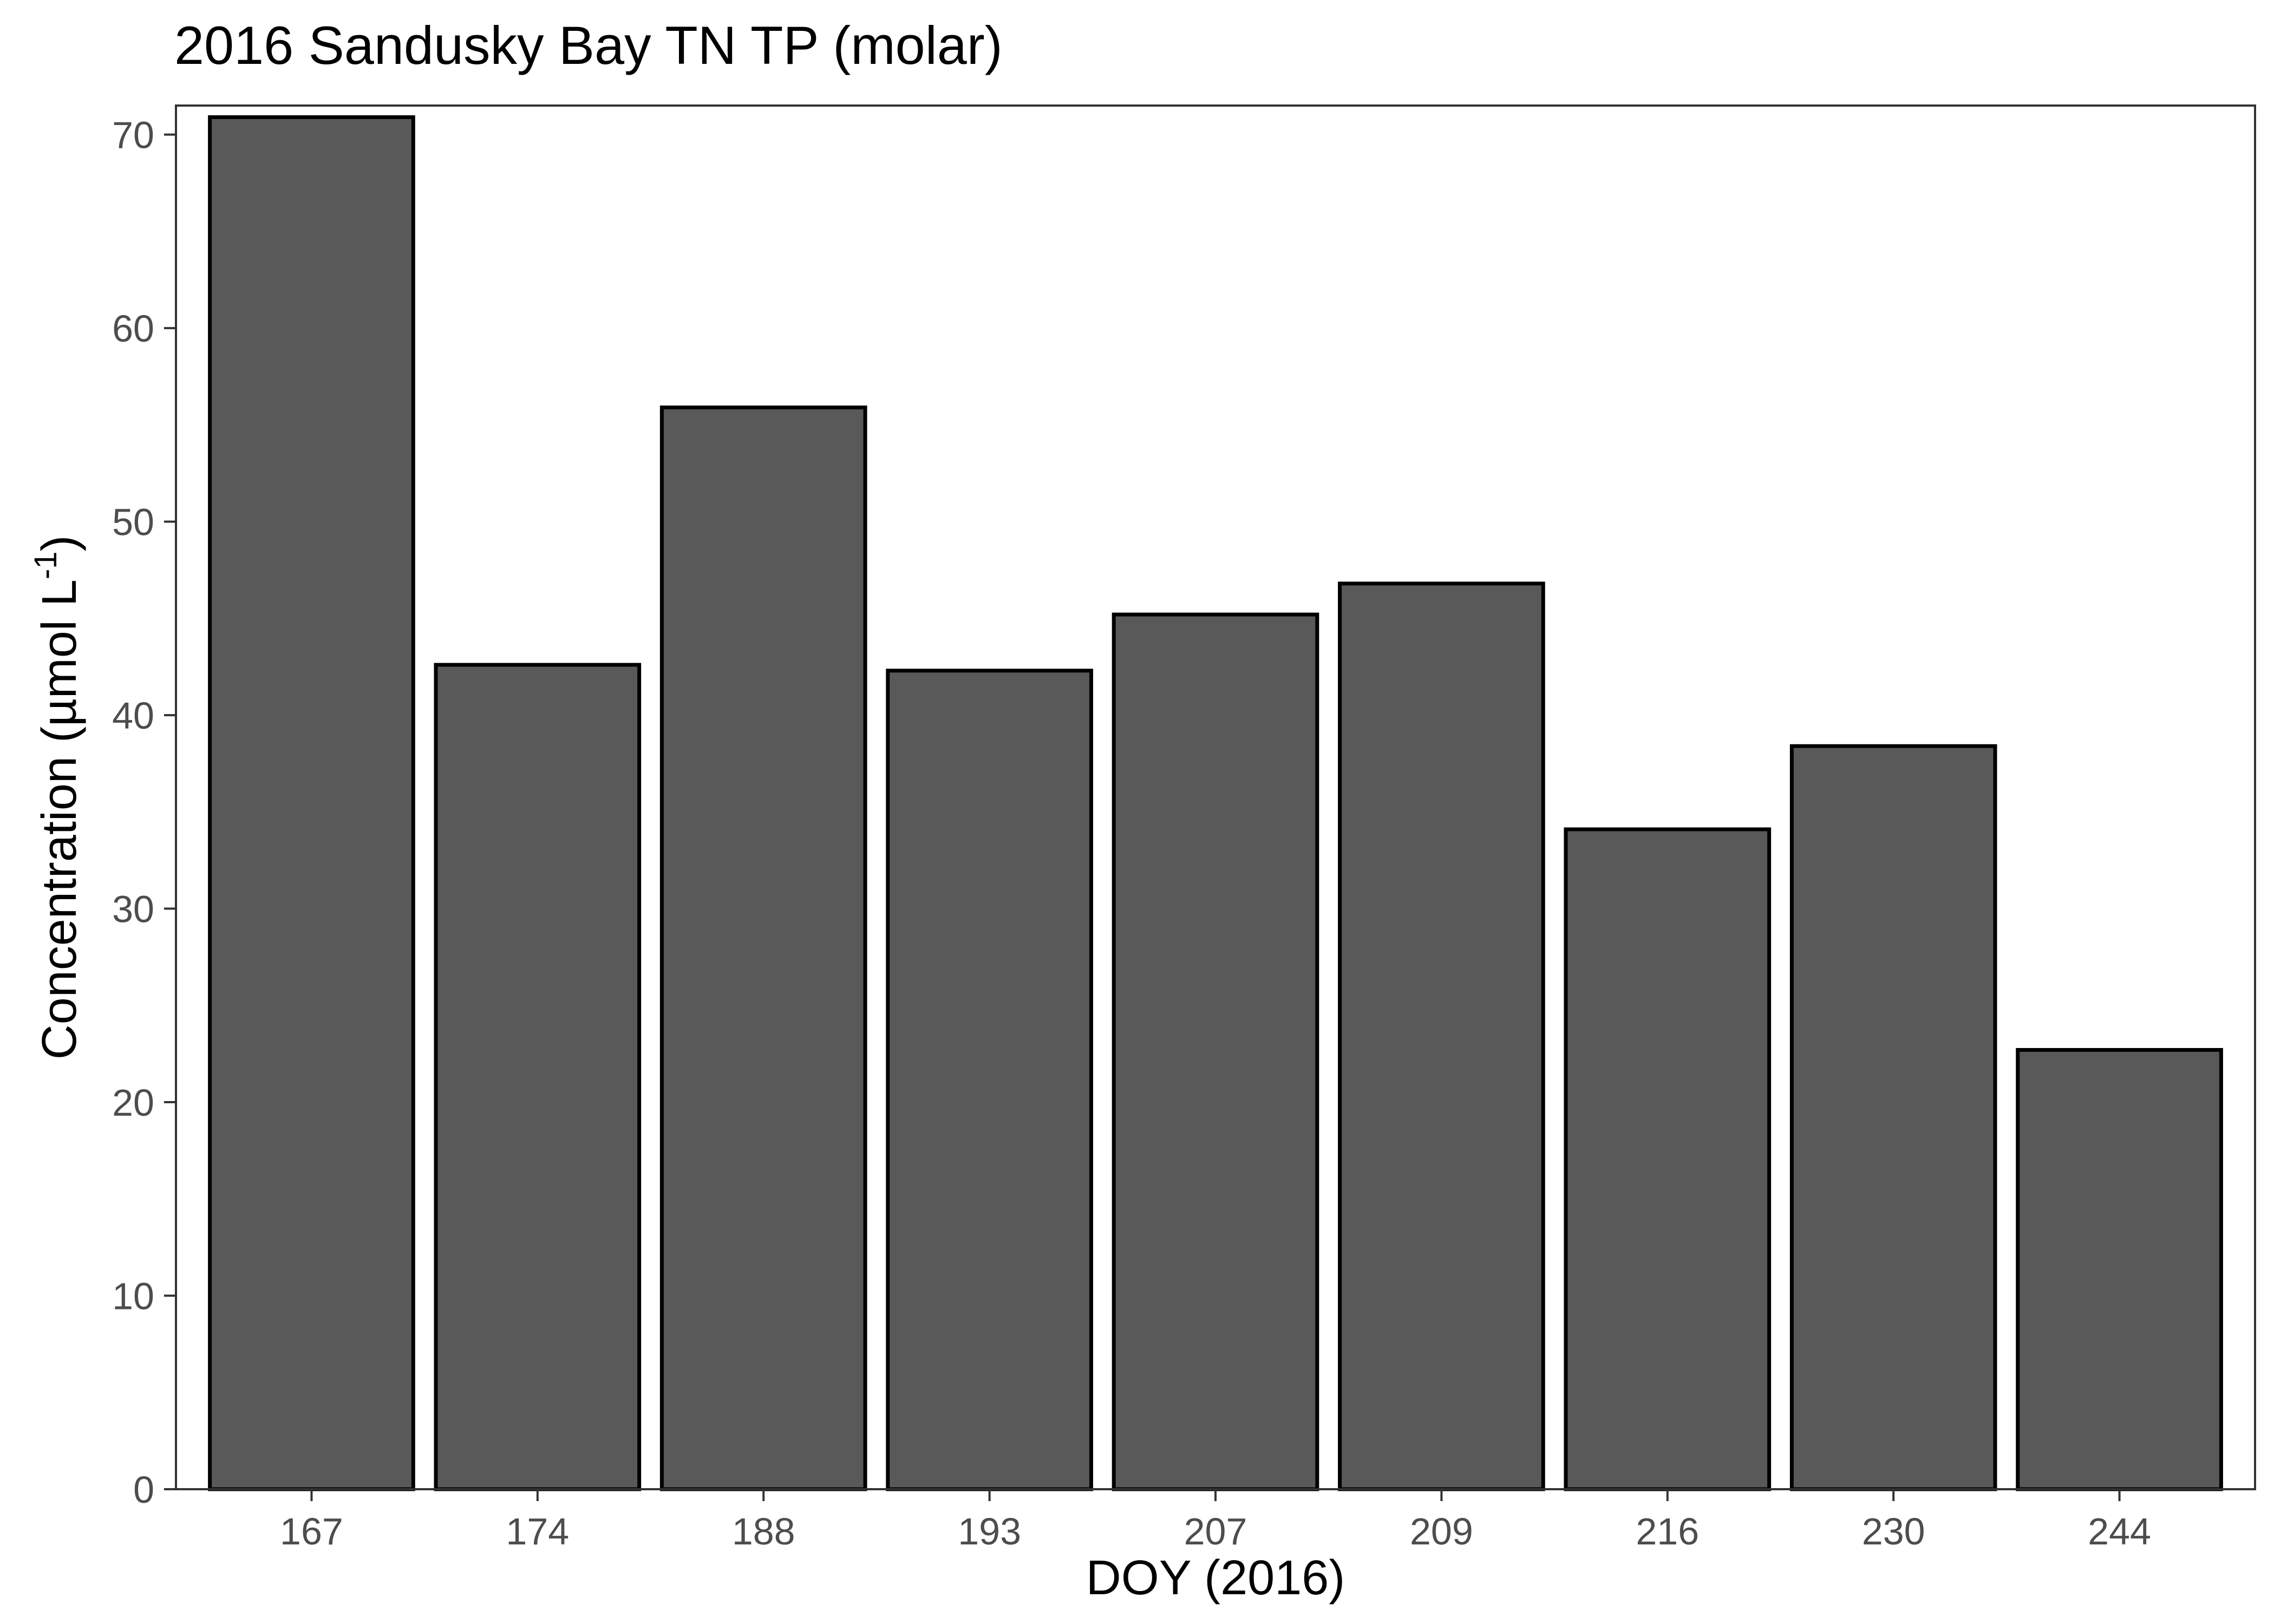 The image size is (2274, 1624). What do you see at coordinates (764, 1532) in the screenshot?
I see `x-tick-label: 188` at bounding box center [764, 1532].